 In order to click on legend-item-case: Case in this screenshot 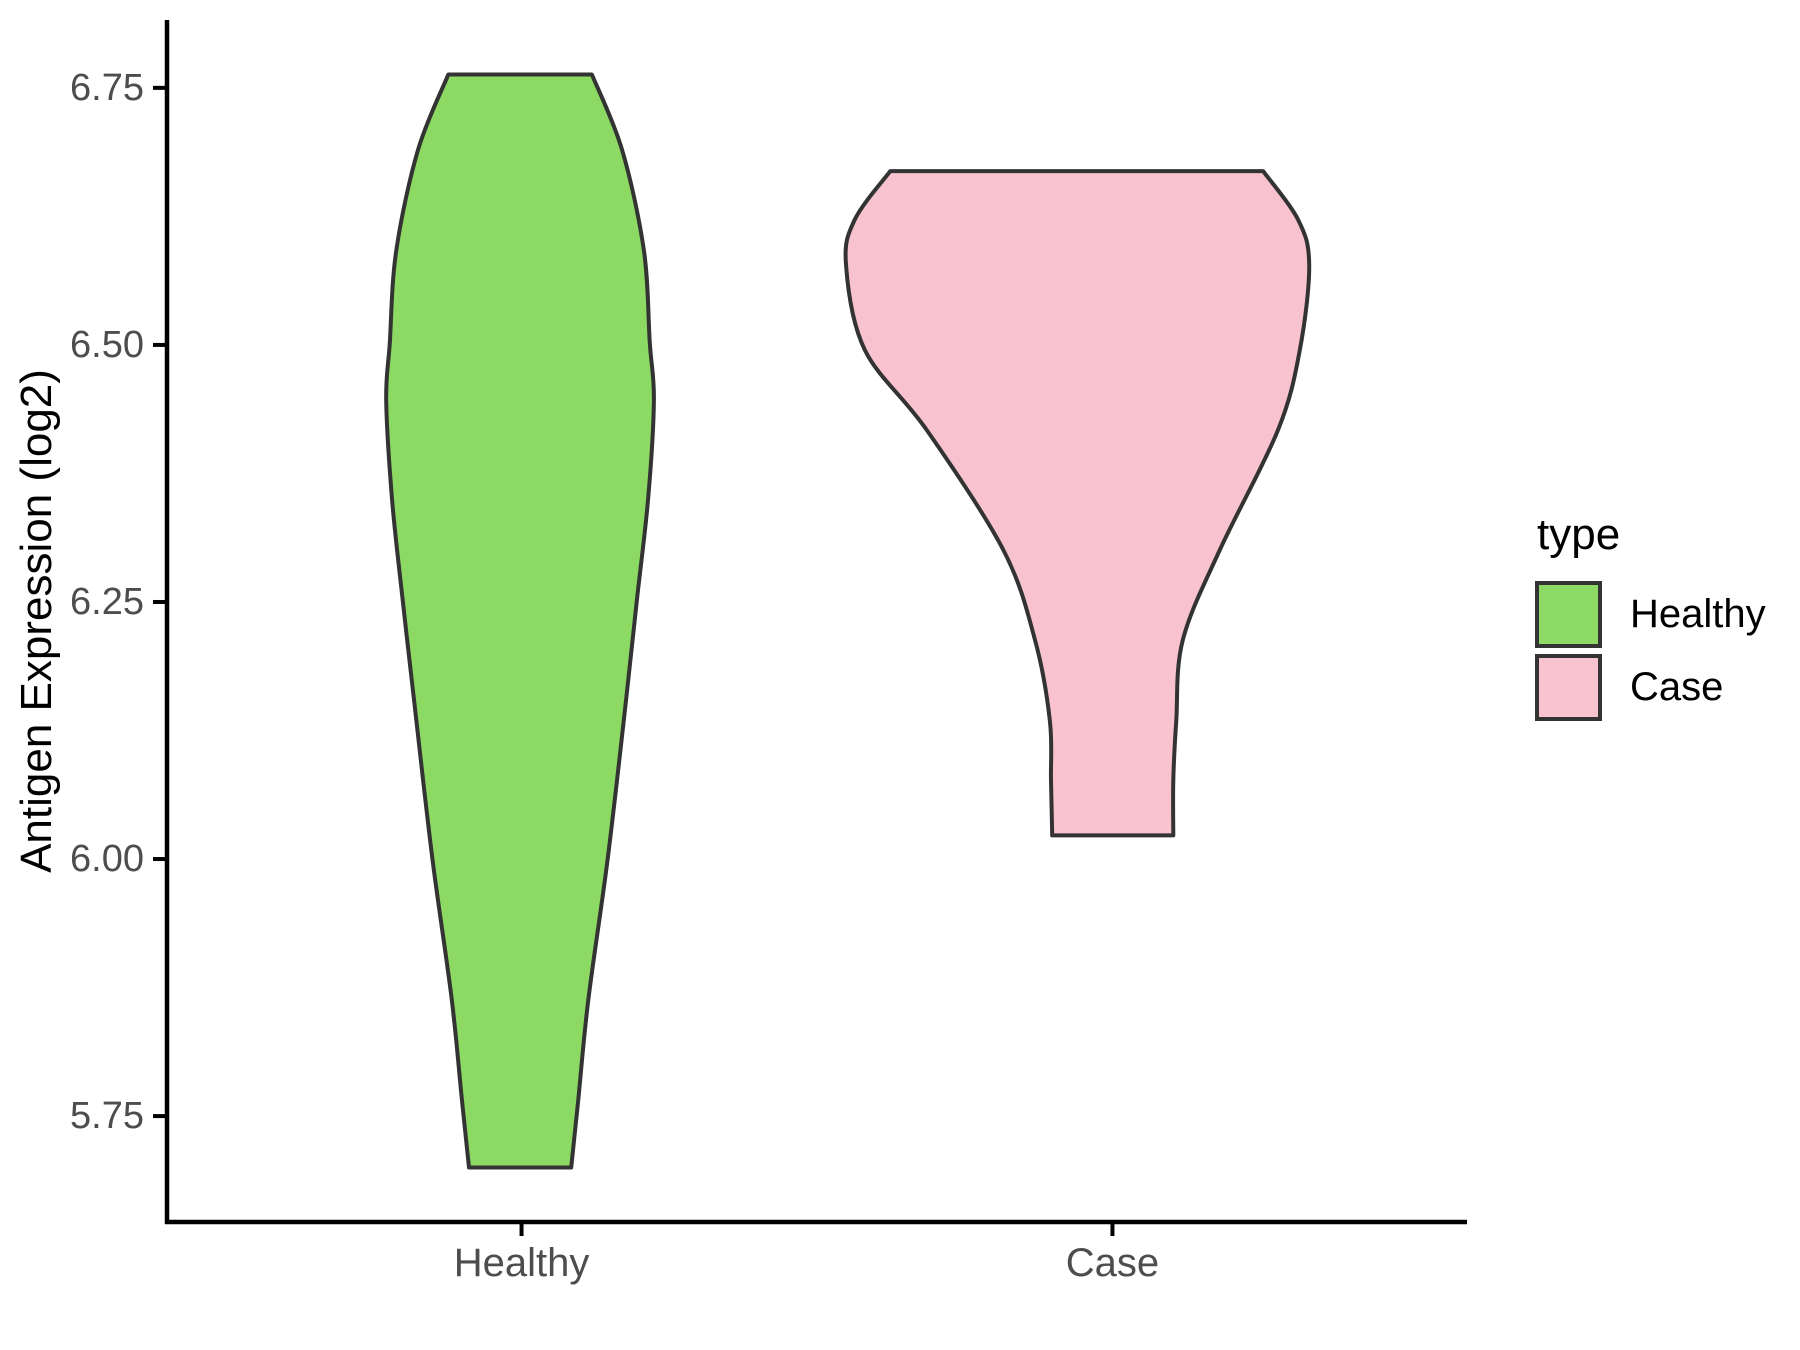, I will do `click(1650, 687)`.